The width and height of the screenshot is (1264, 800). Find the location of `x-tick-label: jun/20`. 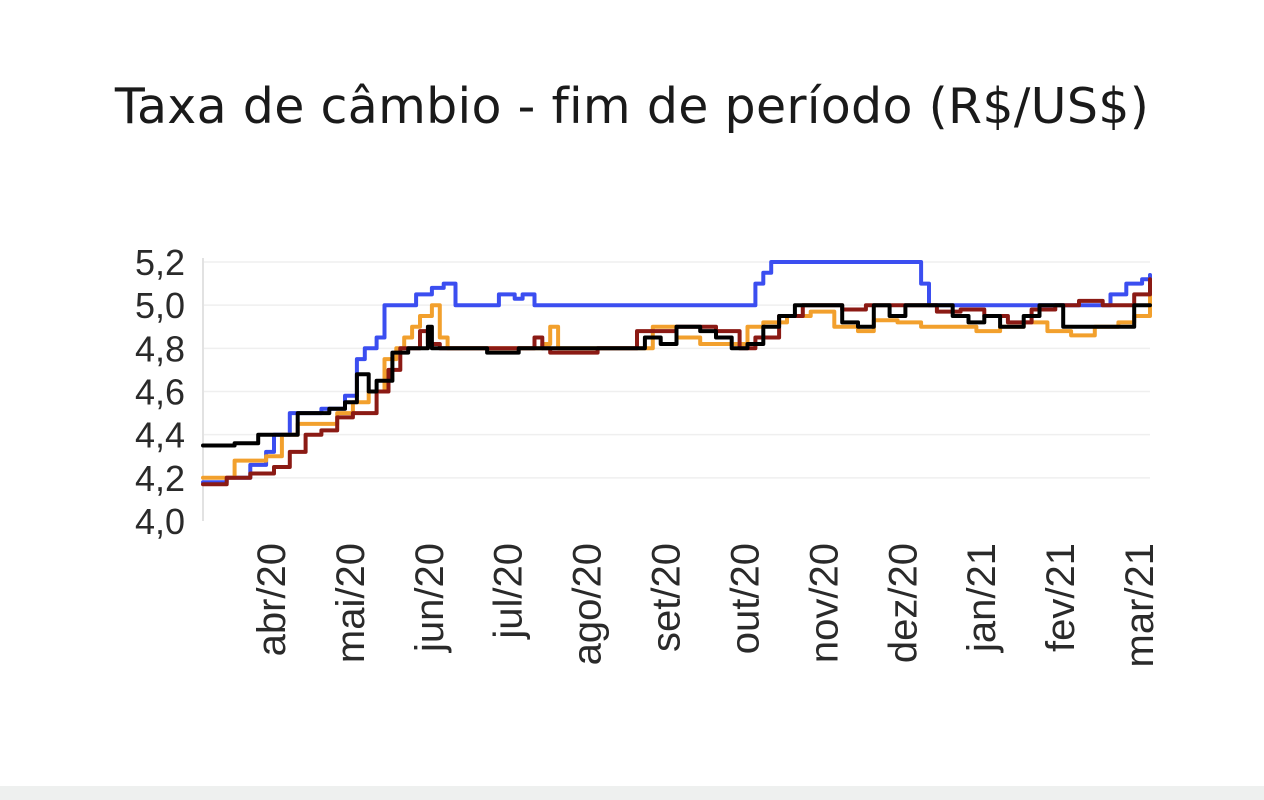

x-tick-label: jun/20 is located at coordinates (430, 598).